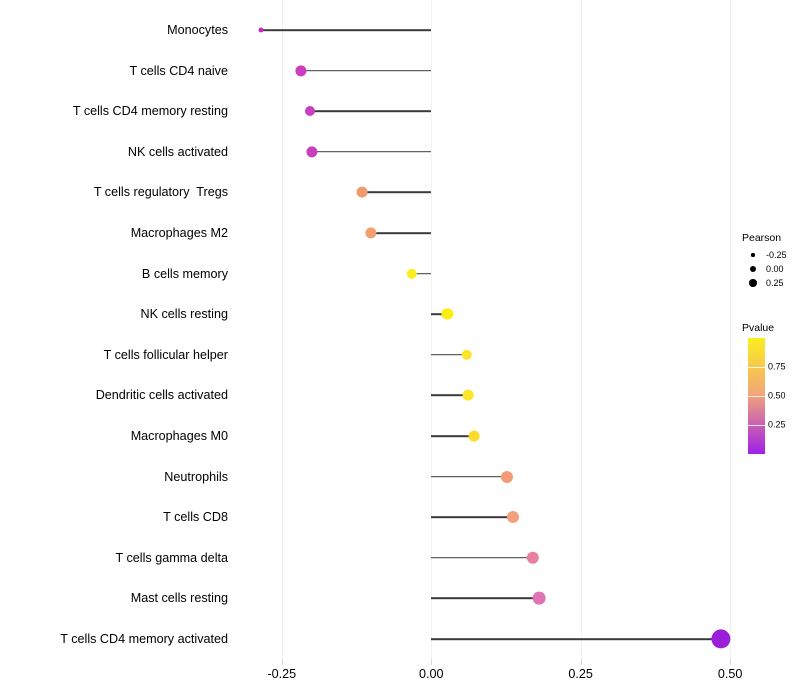 Image resolution: width=800 pixels, height=700 pixels. I want to click on pearson-legend-label: 0.25, so click(775, 282).